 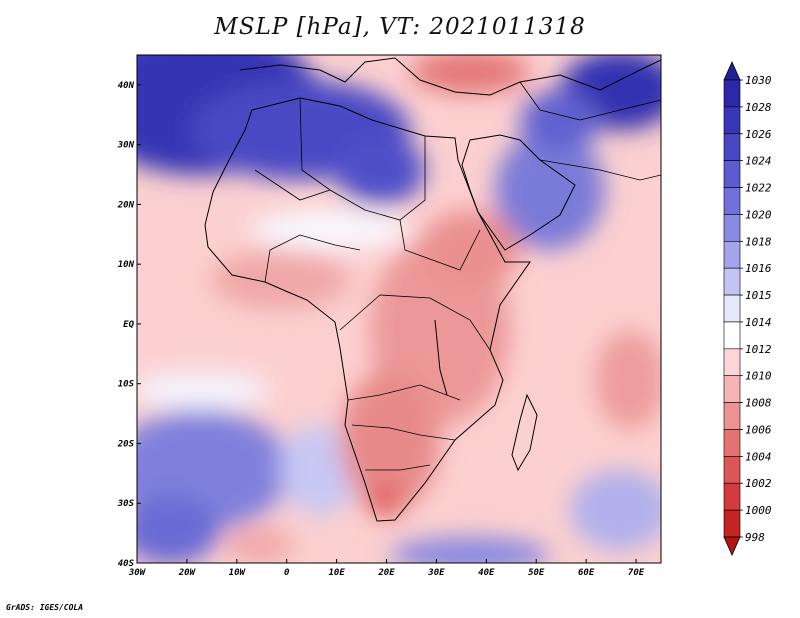 I want to click on chart-title: MSLP [hPa], VT: 2021011318, so click(x=400, y=27).